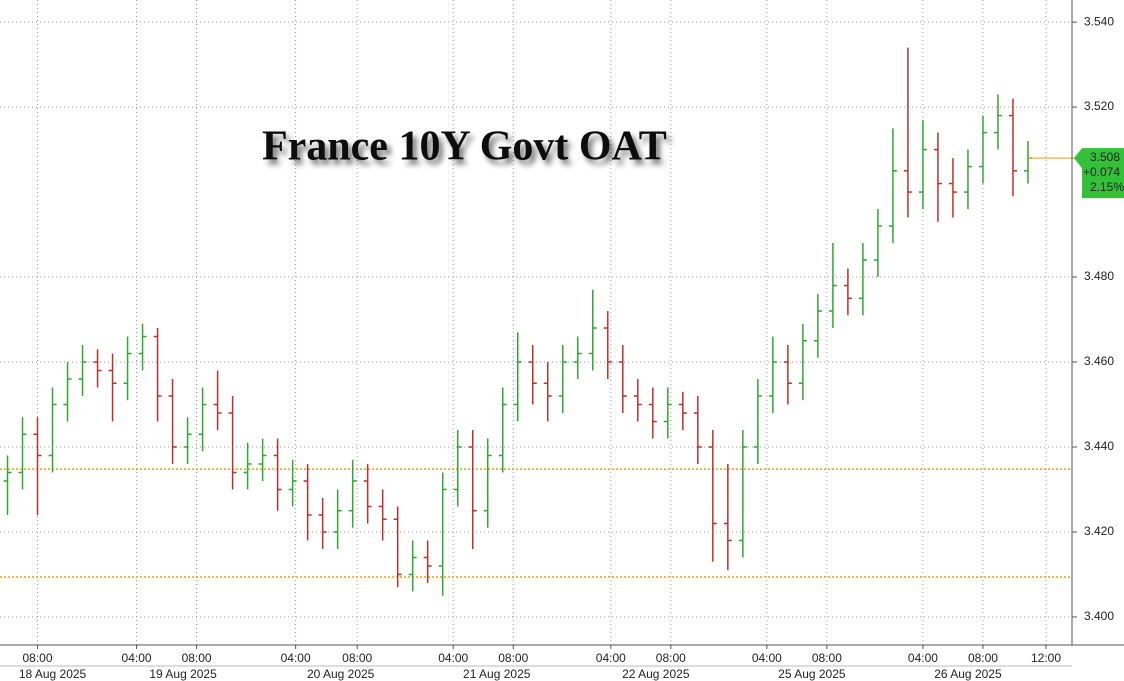  What do you see at coordinates (968, 674) in the screenshot?
I see `date-label: 26 Aug 2025` at bounding box center [968, 674].